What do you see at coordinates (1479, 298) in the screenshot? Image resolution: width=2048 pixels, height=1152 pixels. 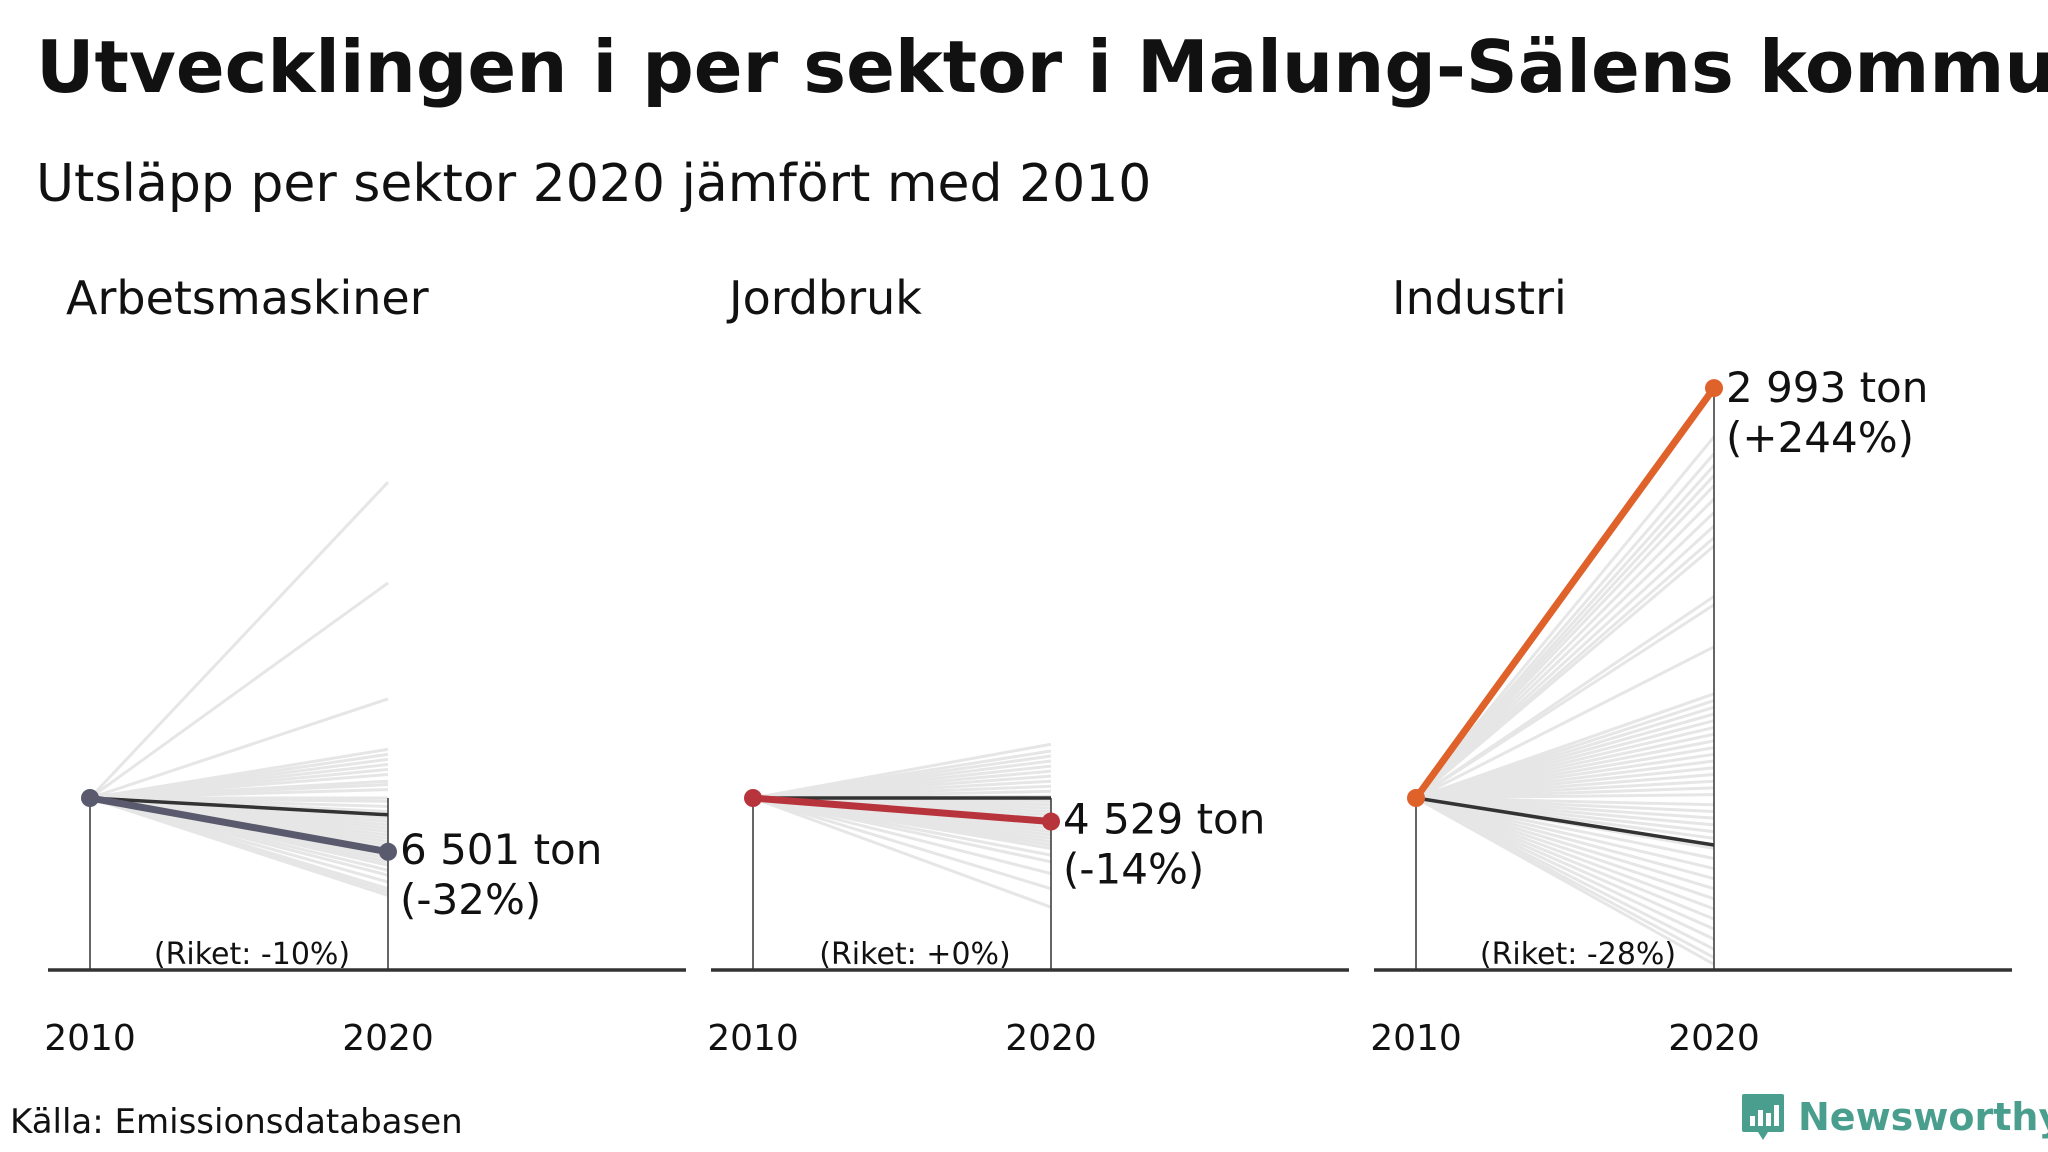 I see `panel-title: Industri` at bounding box center [1479, 298].